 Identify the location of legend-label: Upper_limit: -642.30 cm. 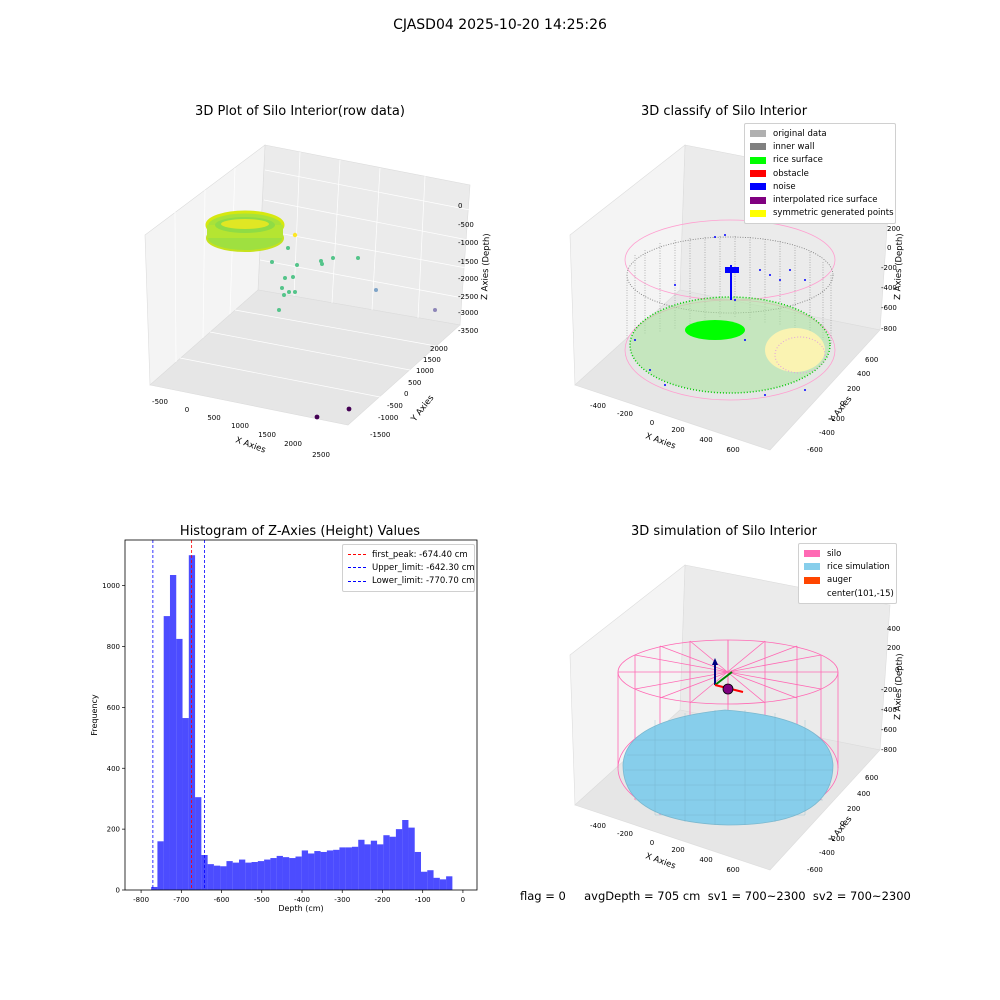
(423, 567).